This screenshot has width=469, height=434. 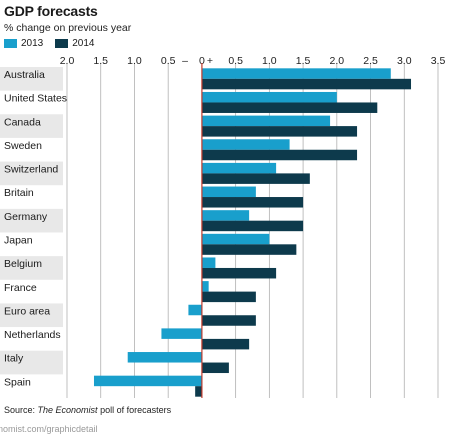 I want to click on legend-label-2014: 2014, so click(x=83, y=43).